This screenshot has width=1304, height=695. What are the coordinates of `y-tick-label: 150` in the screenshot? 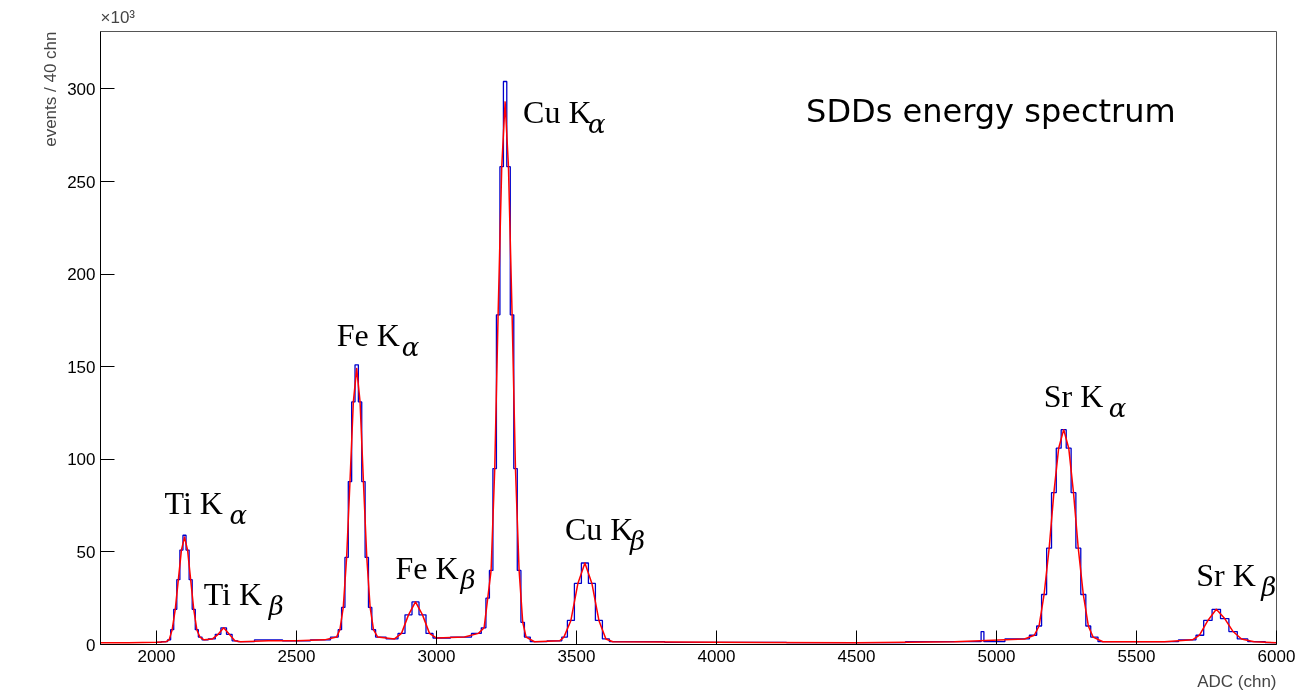 It's located at (81, 367).